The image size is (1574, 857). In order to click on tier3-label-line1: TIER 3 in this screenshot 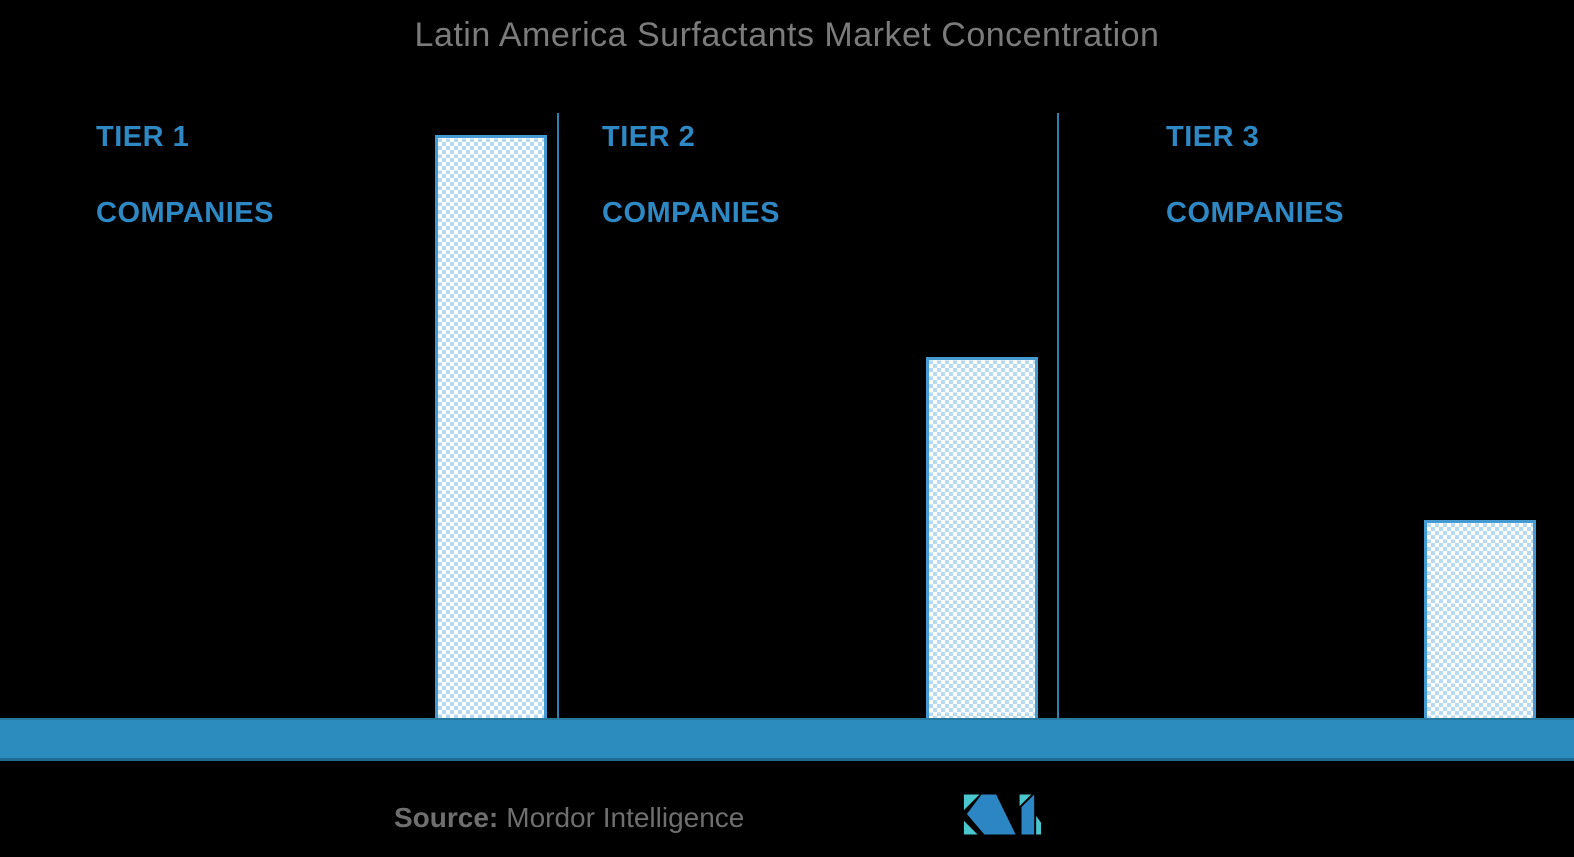, I will do `click(1213, 137)`.